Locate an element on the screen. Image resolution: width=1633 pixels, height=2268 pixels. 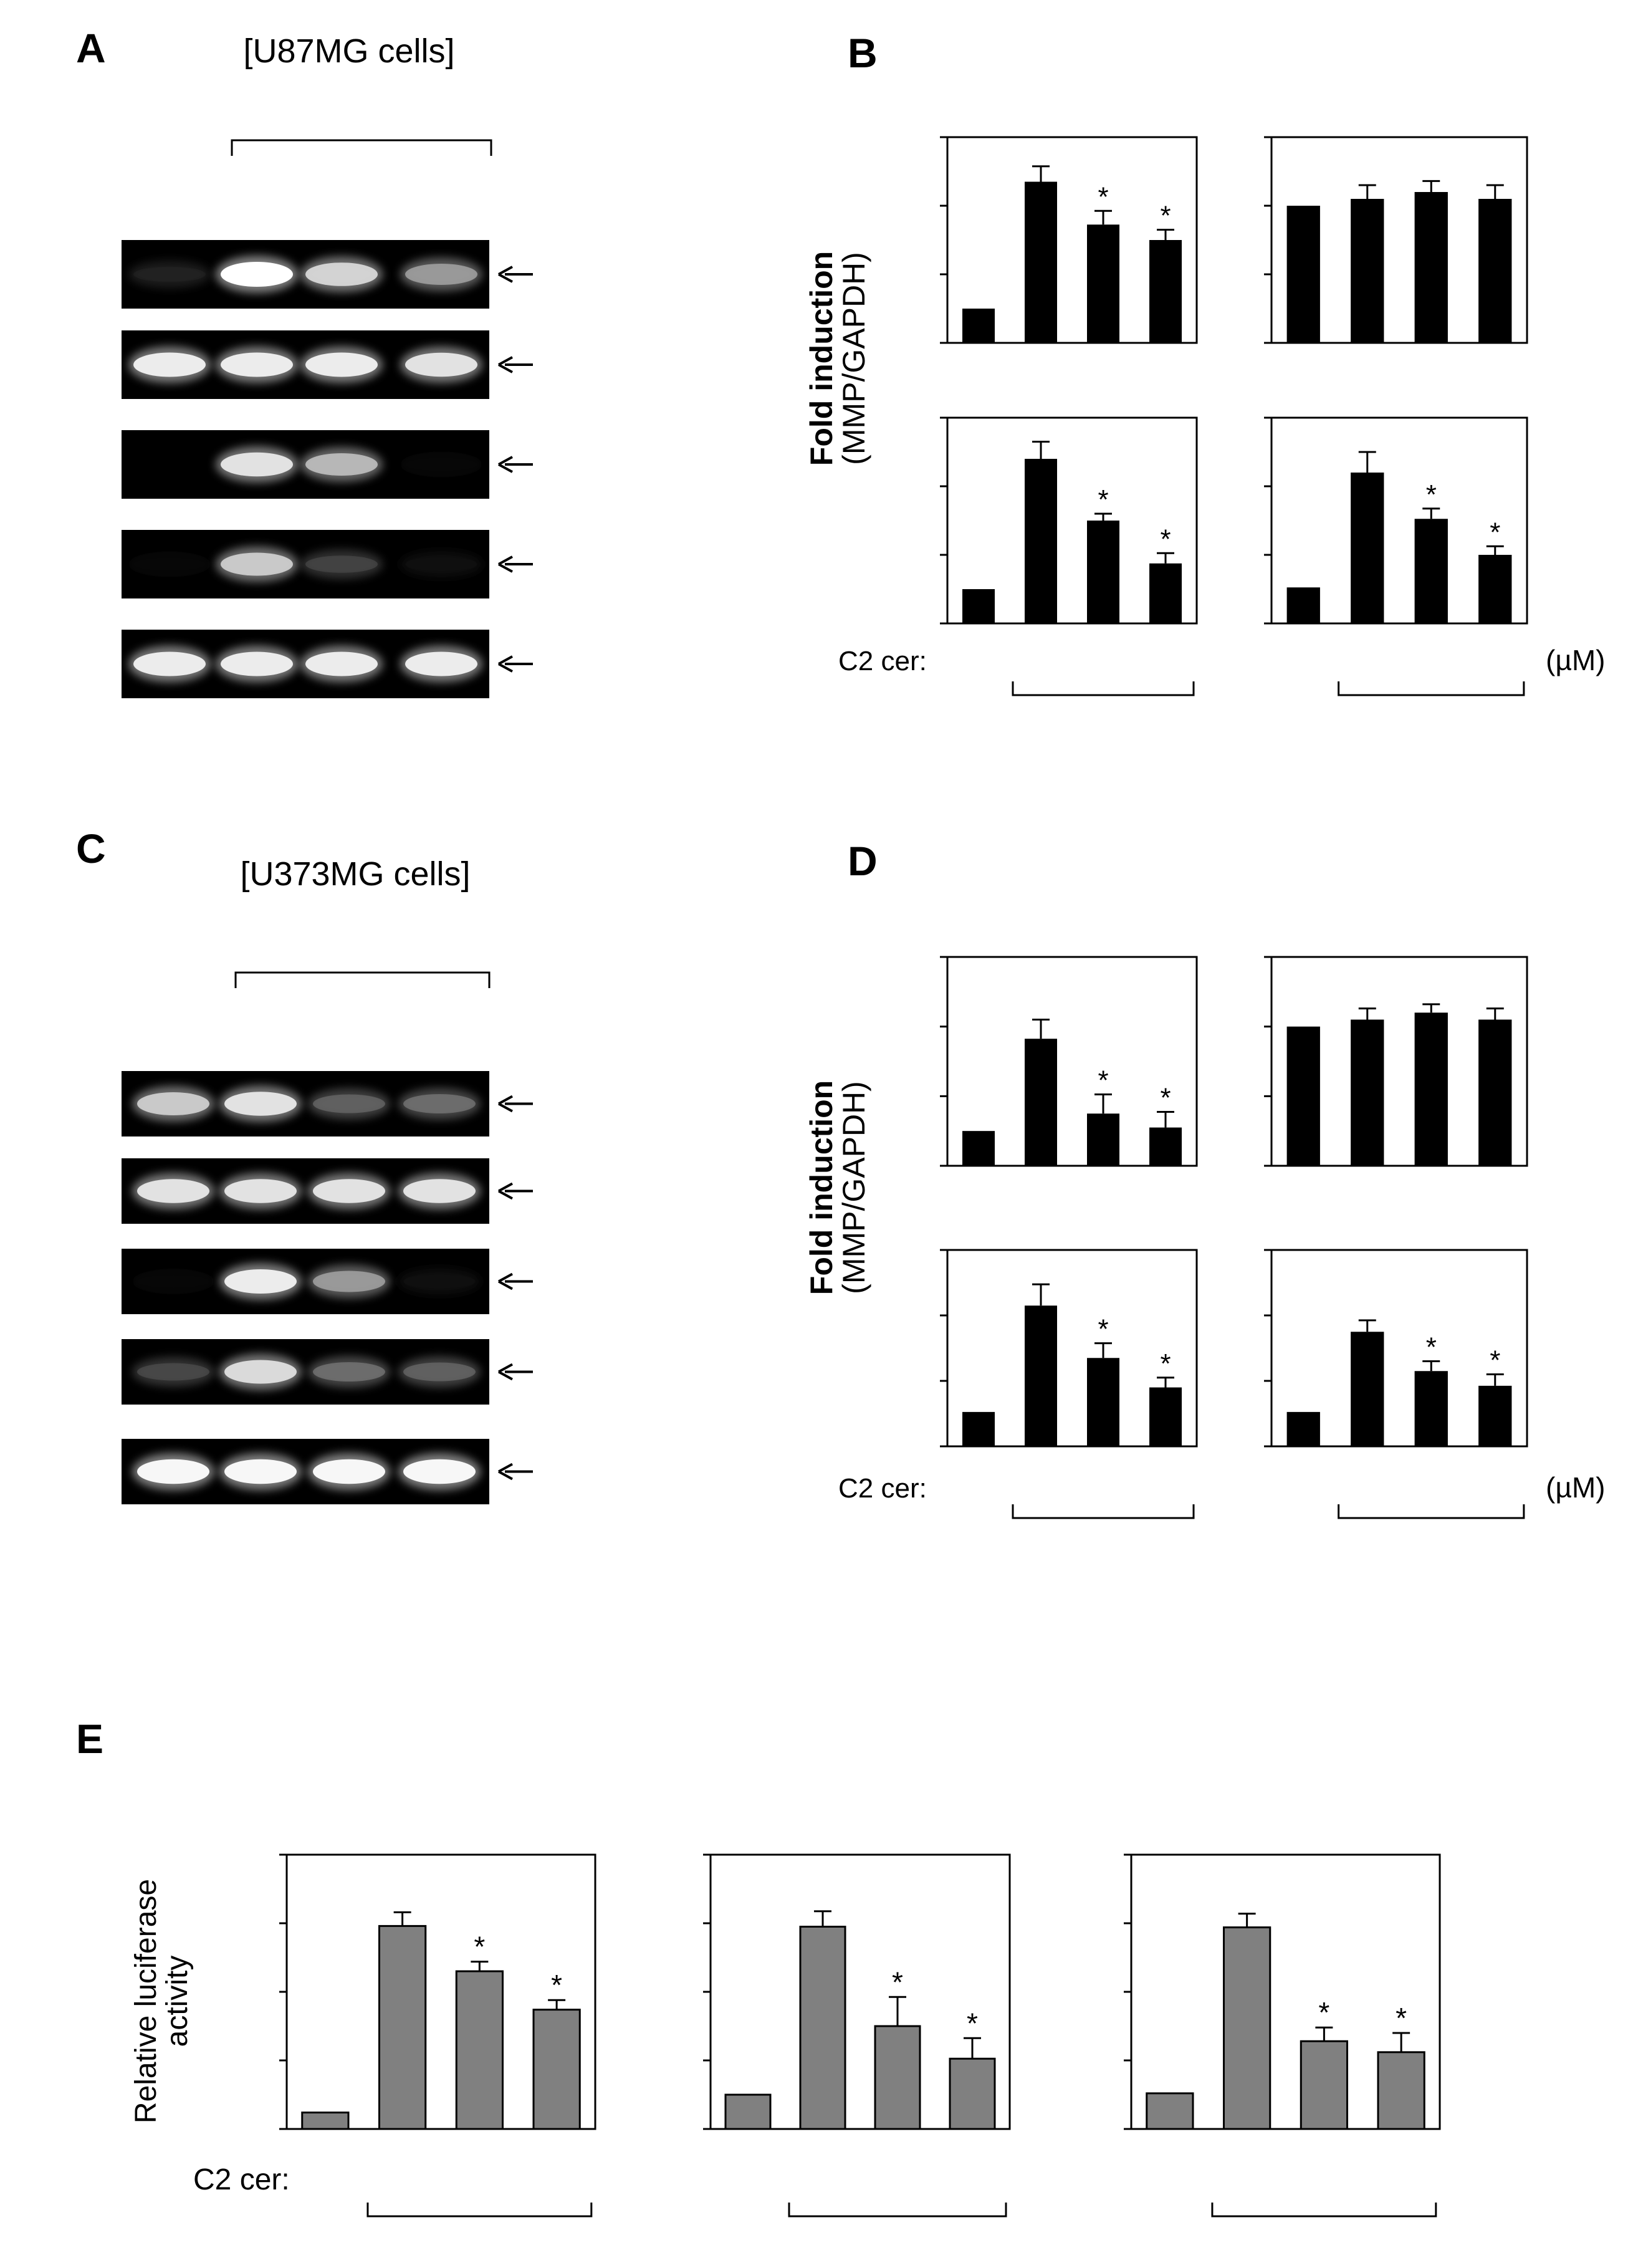
xprefix-e: C2 cer: is located at coordinates (241, 2179).